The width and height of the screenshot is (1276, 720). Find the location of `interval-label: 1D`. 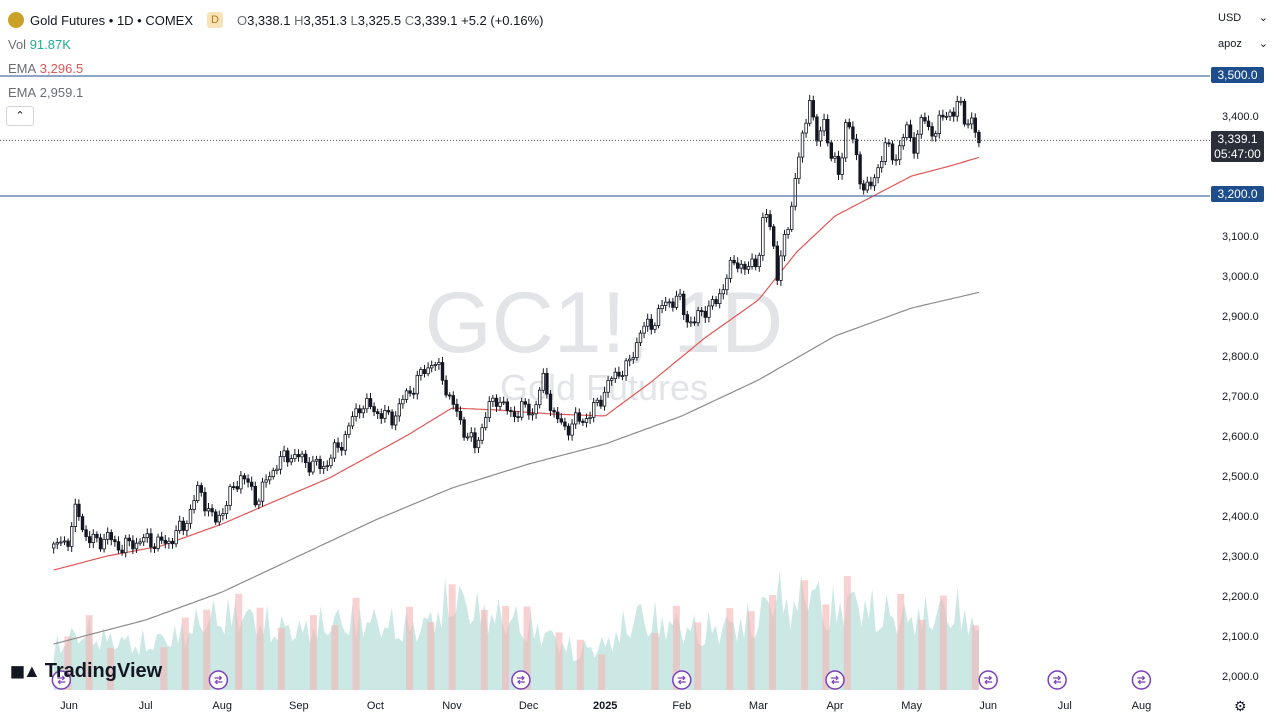

interval-label: 1D is located at coordinates (125, 20).